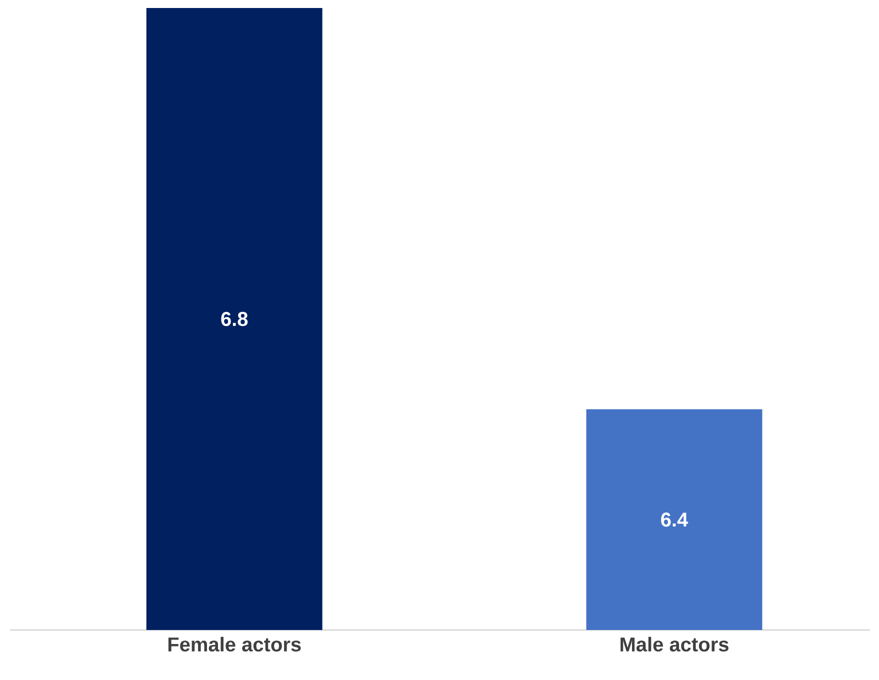  I want to click on data-label: 6.4, so click(674, 519).